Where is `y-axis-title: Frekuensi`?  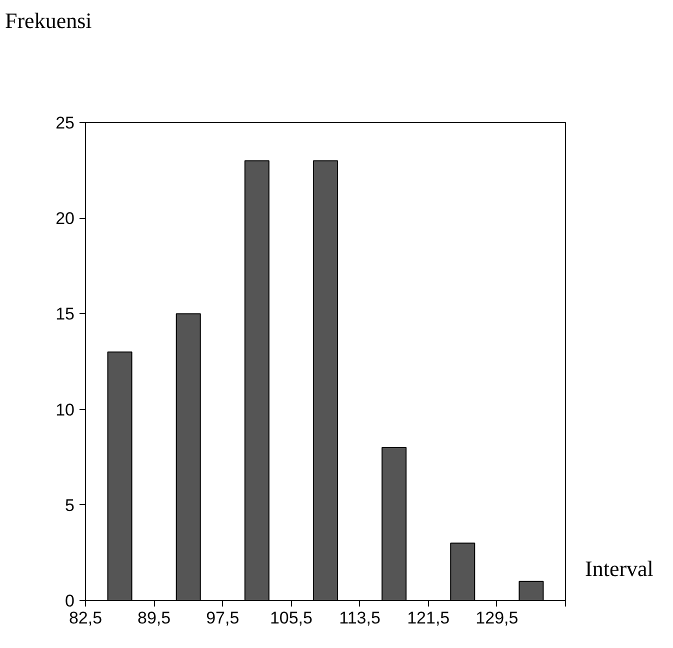
y-axis-title: Frekuensi is located at coordinates (48, 21).